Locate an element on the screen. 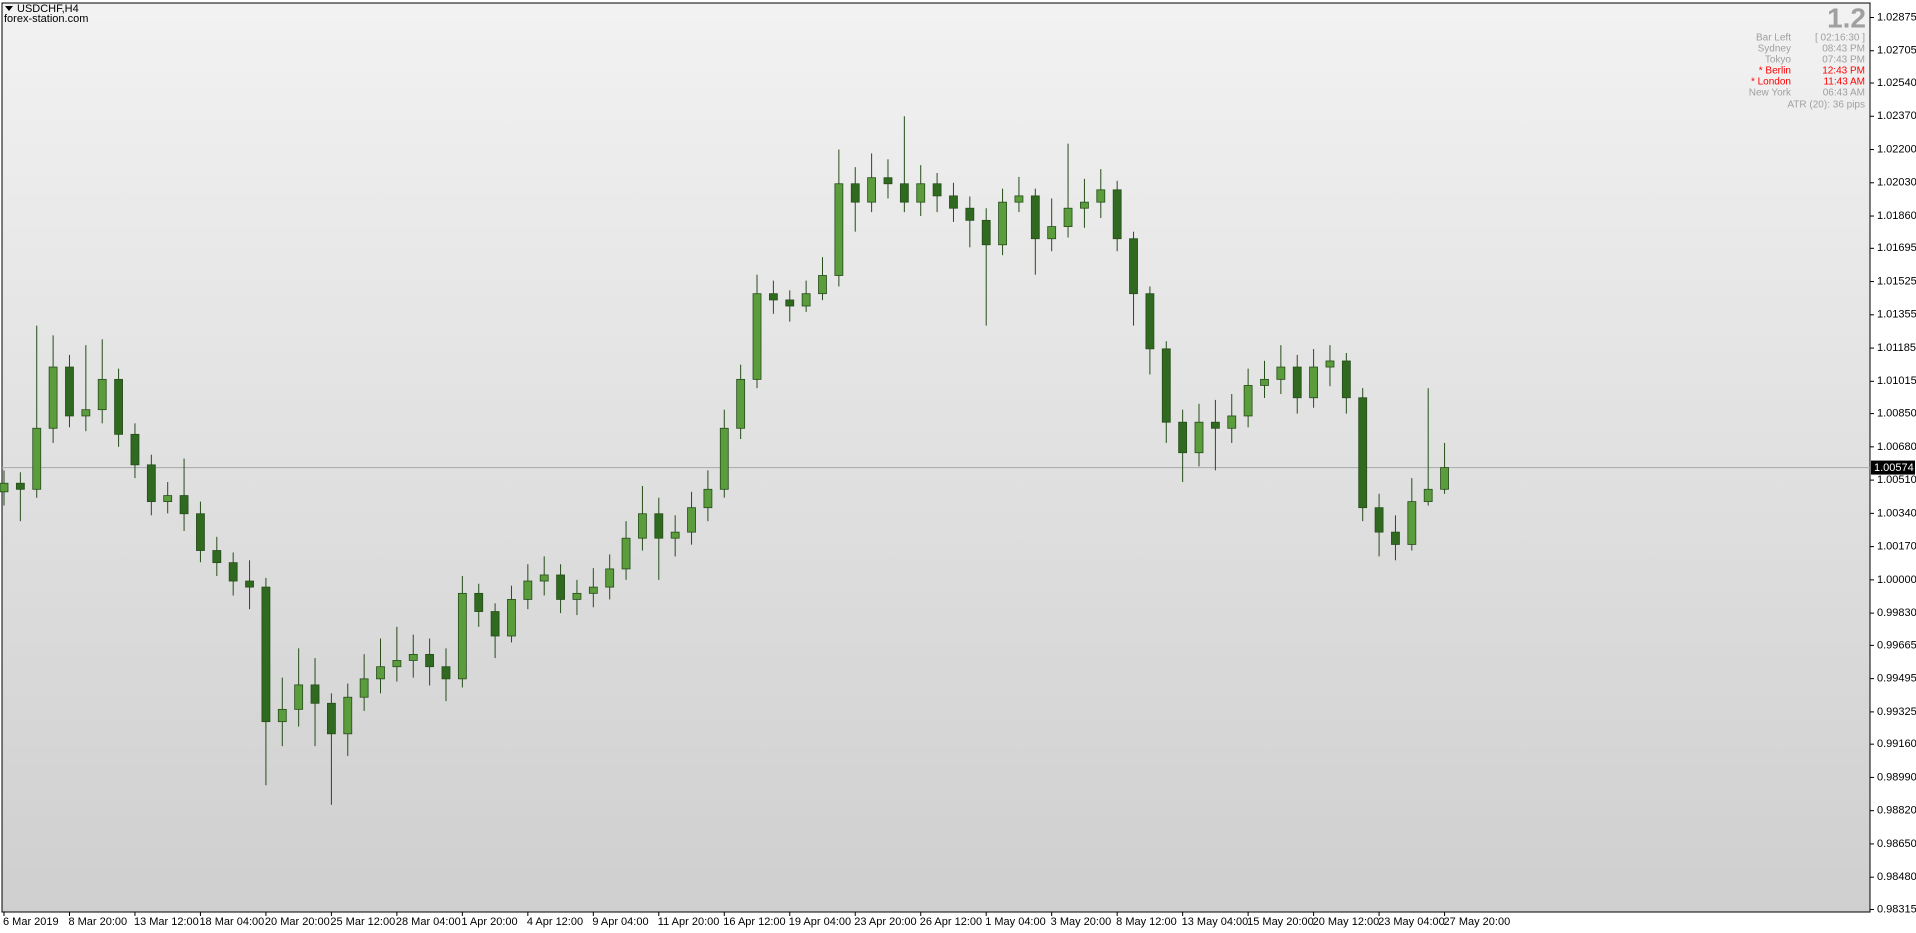 The image size is (1916, 933). current-price-box is located at coordinates (1893, 467).